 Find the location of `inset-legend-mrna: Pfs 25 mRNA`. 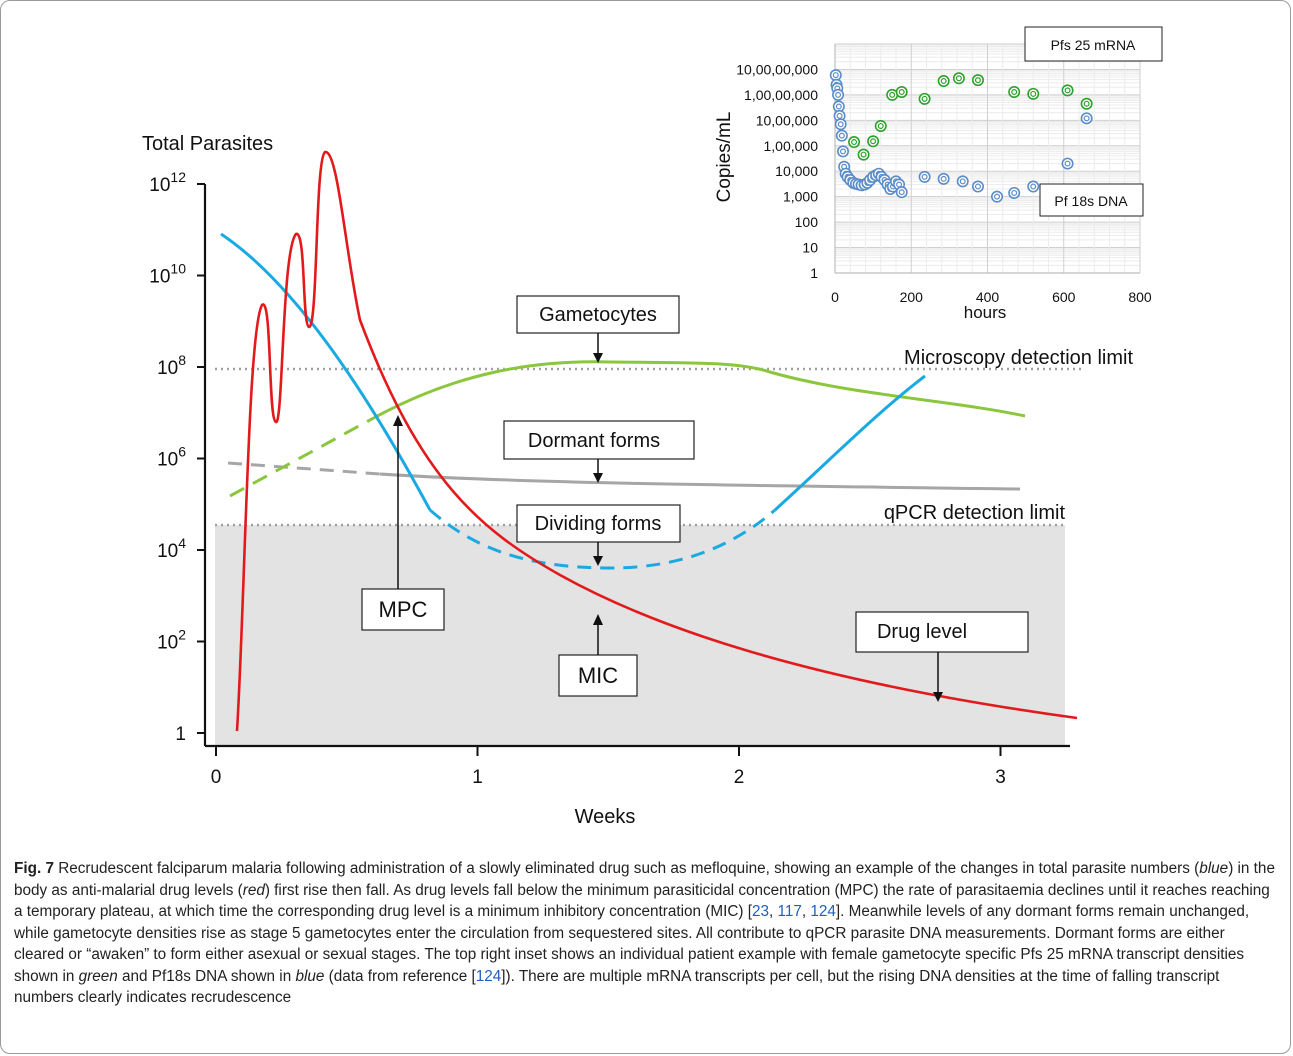

inset-legend-mrna: Pfs 25 mRNA is located at coordinates (1093, 45).